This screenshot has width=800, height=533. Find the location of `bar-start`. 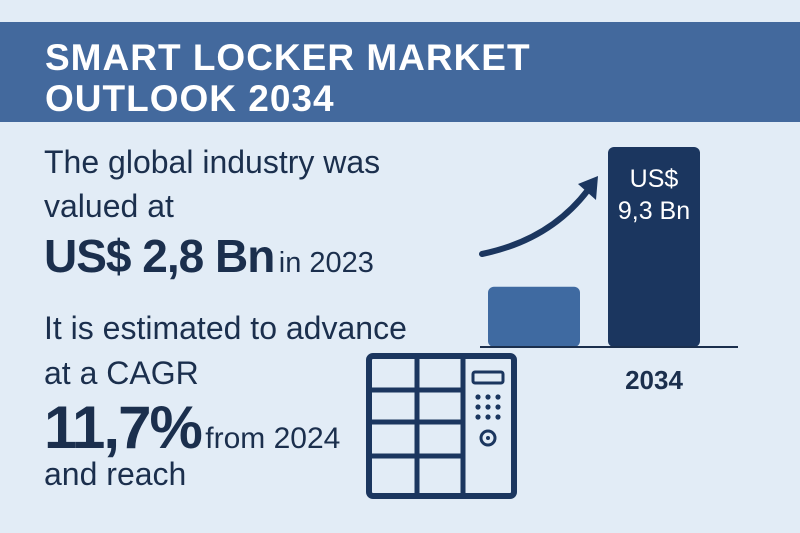

bar-start is located at coordinates (534, 316).